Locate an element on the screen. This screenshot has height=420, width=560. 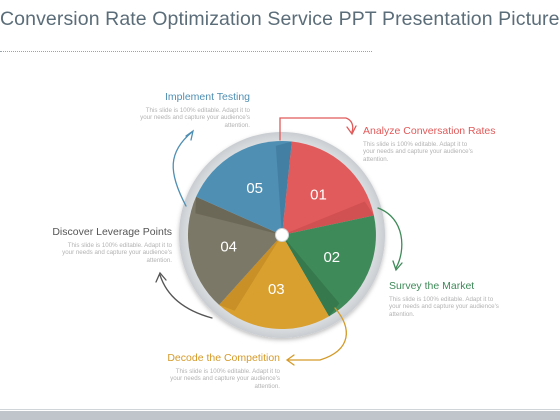
segment-number-05: 05 is located at coordinates (254, 188).